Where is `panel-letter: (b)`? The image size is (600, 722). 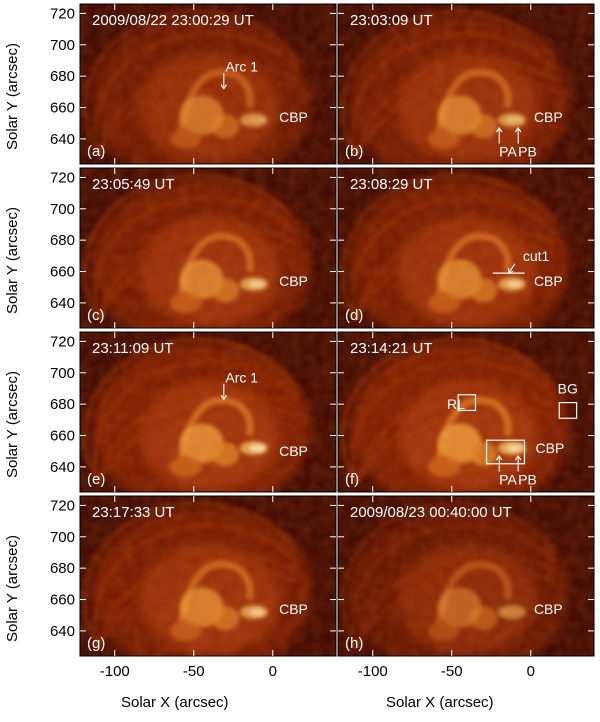 panel-letter: (b) is located at coordinates (354, 151).